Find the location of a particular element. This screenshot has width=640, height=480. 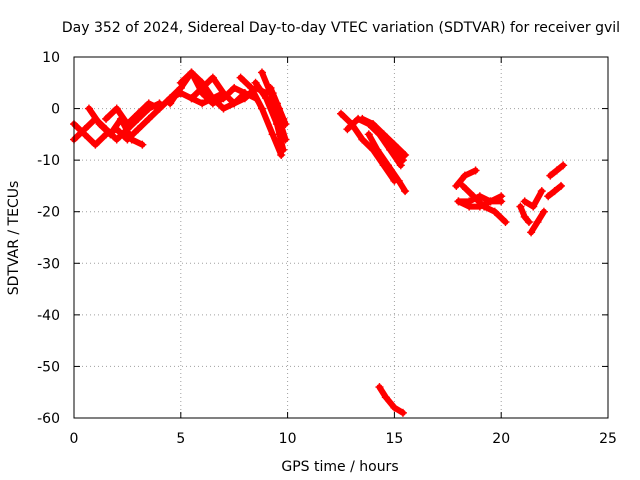

x-tick-label: 0 is located at coordinates (74, 439).